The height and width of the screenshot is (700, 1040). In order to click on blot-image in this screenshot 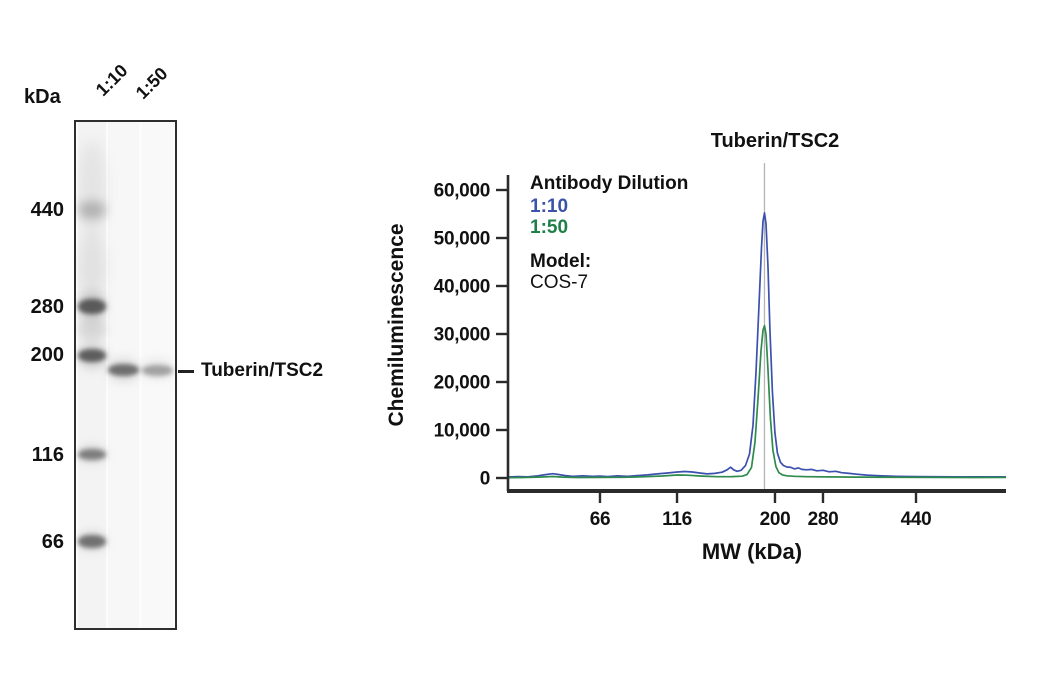, I will do `click(125, 375)`.